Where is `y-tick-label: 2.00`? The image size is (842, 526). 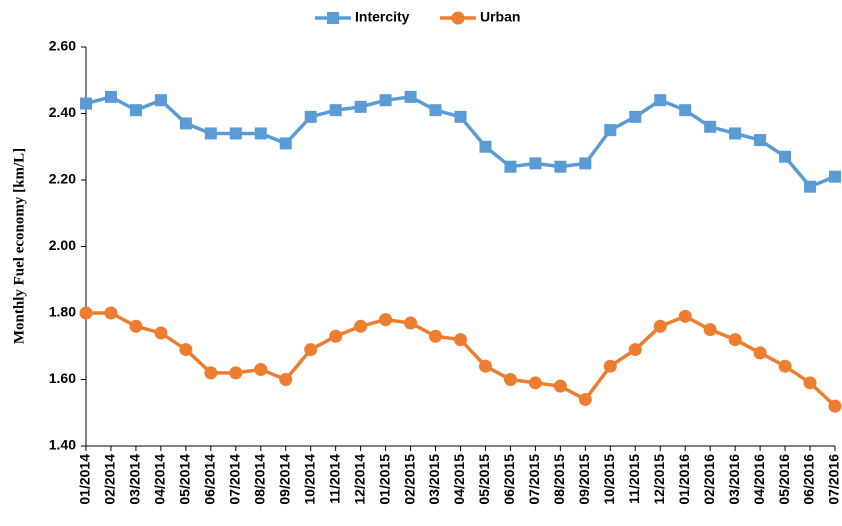 y-tick-label: 2.00 is located at coordinates (62, 245).